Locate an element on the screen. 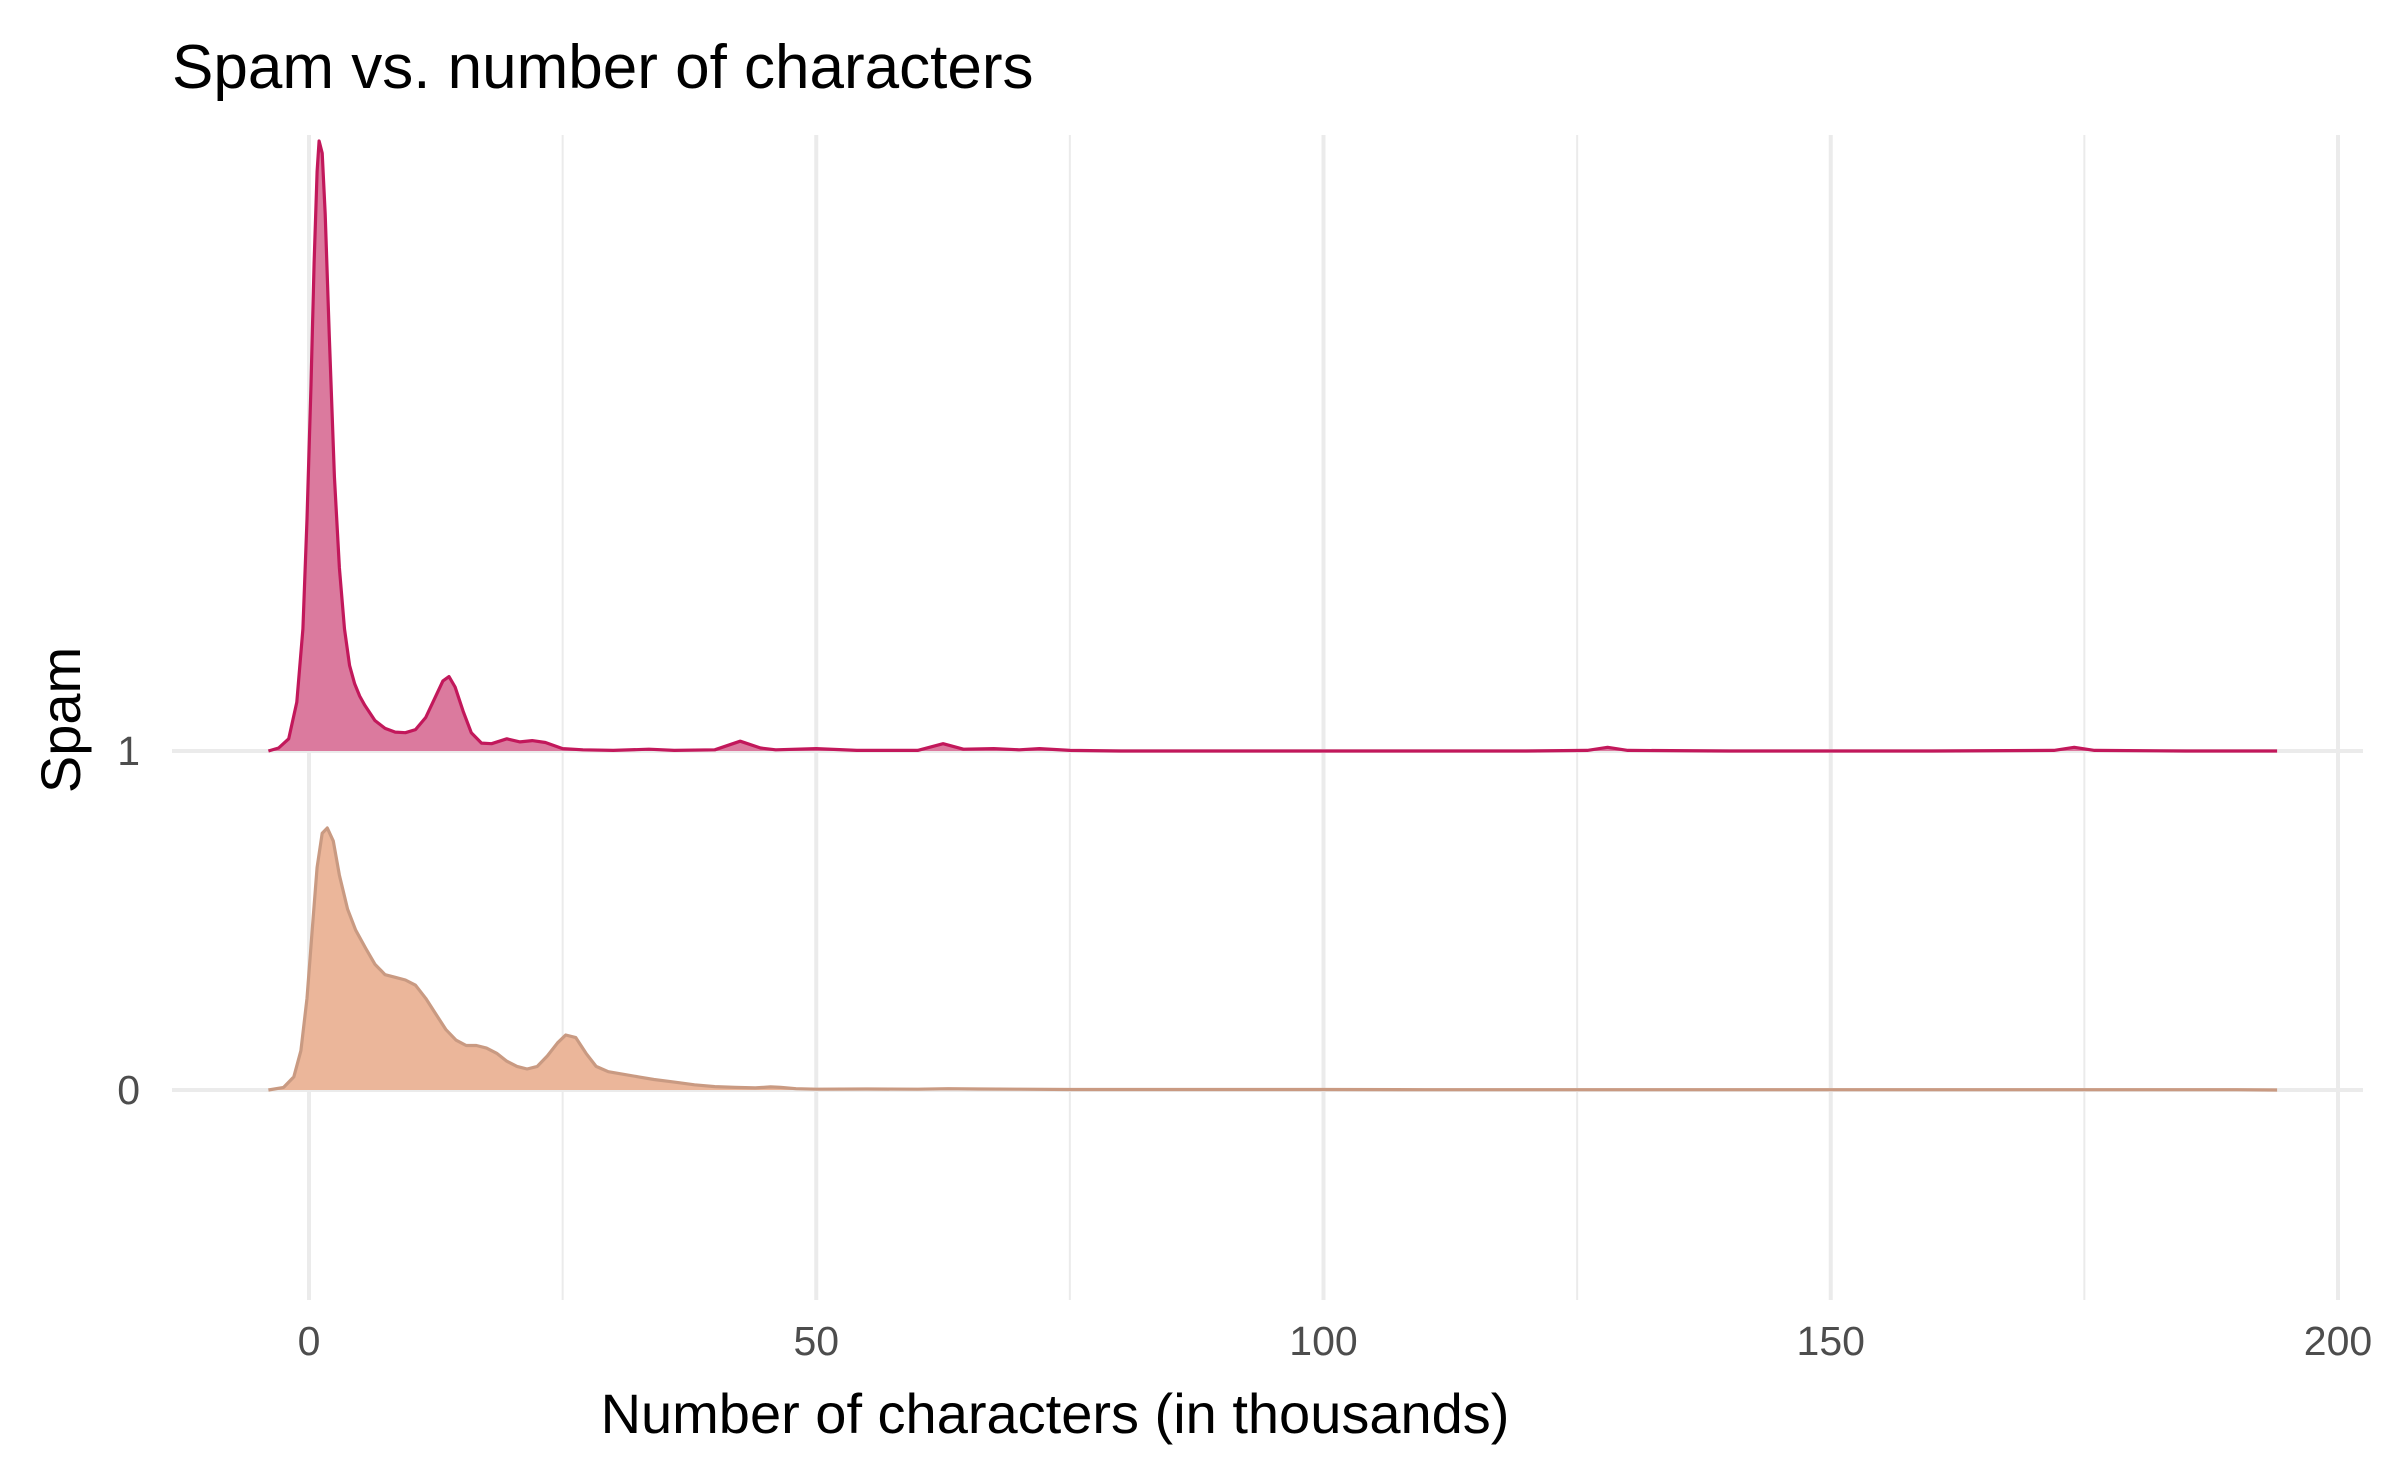 Image resolution: width=2400 pixels, height=1483 pixels. x-tick-label: 200 is located at coordinates (2338, 1341).